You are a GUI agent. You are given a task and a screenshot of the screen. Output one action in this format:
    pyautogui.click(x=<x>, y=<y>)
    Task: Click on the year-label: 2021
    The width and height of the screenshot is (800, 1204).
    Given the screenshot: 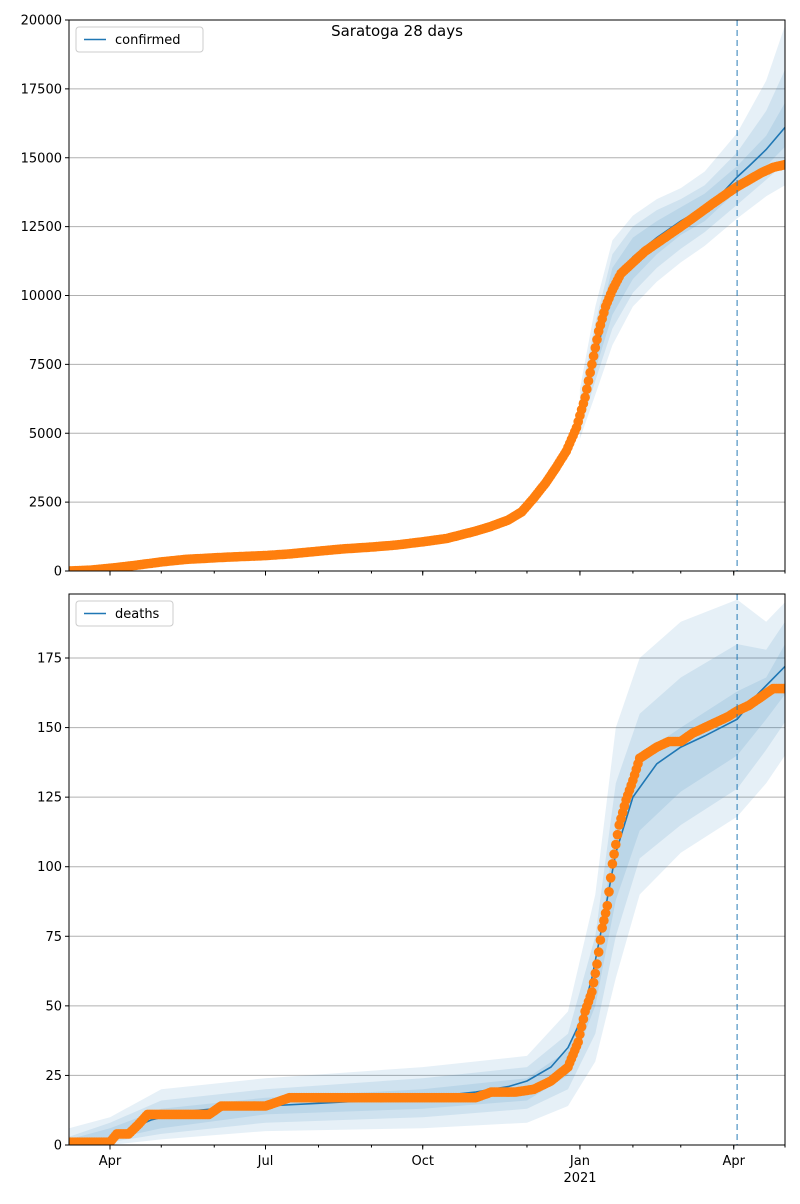 What is the action you would take?
    pyautogui.click(x=579, y=1178)
    